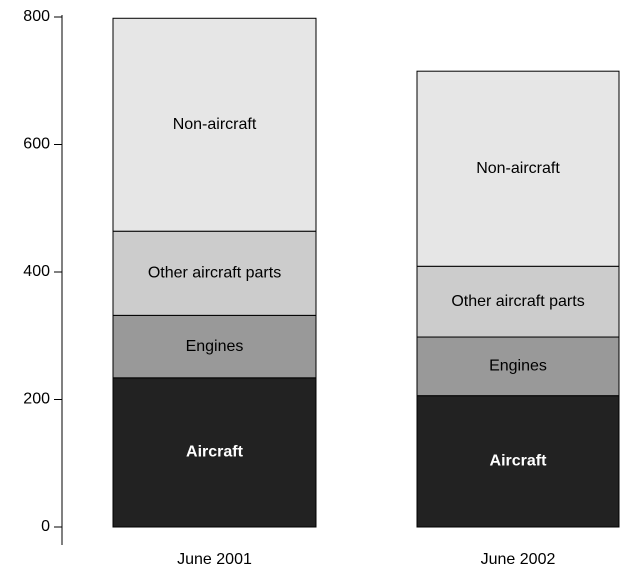  Describe the element at coordinates (36, 271) in the screenshot. I see `y-tick-label: 400` at that location.